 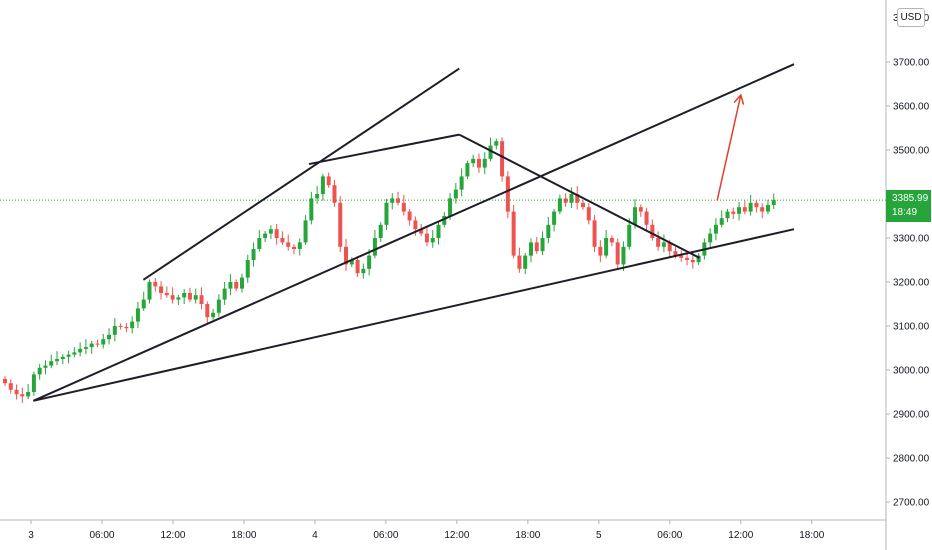 I want to click on projection-arrow-head, so click(x=739, y=99).